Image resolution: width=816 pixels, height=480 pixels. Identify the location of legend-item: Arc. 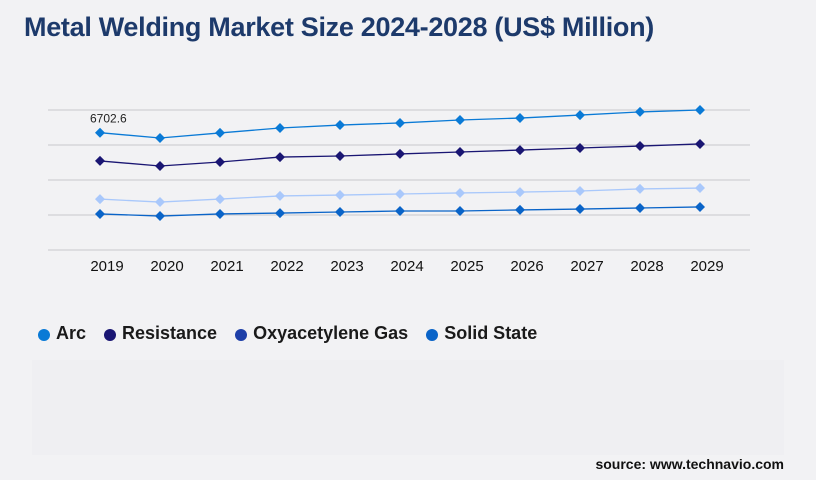
(62, 333).